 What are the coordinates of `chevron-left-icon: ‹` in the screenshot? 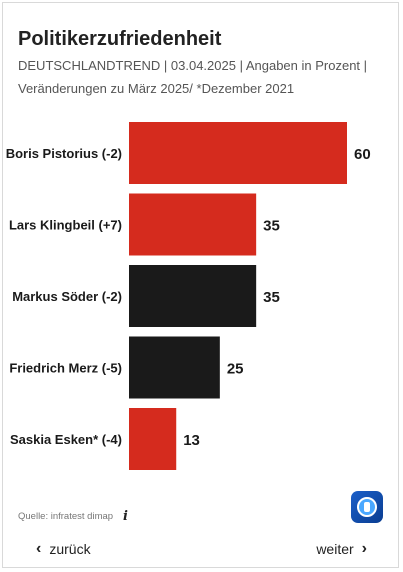 It's located at (39, 548).